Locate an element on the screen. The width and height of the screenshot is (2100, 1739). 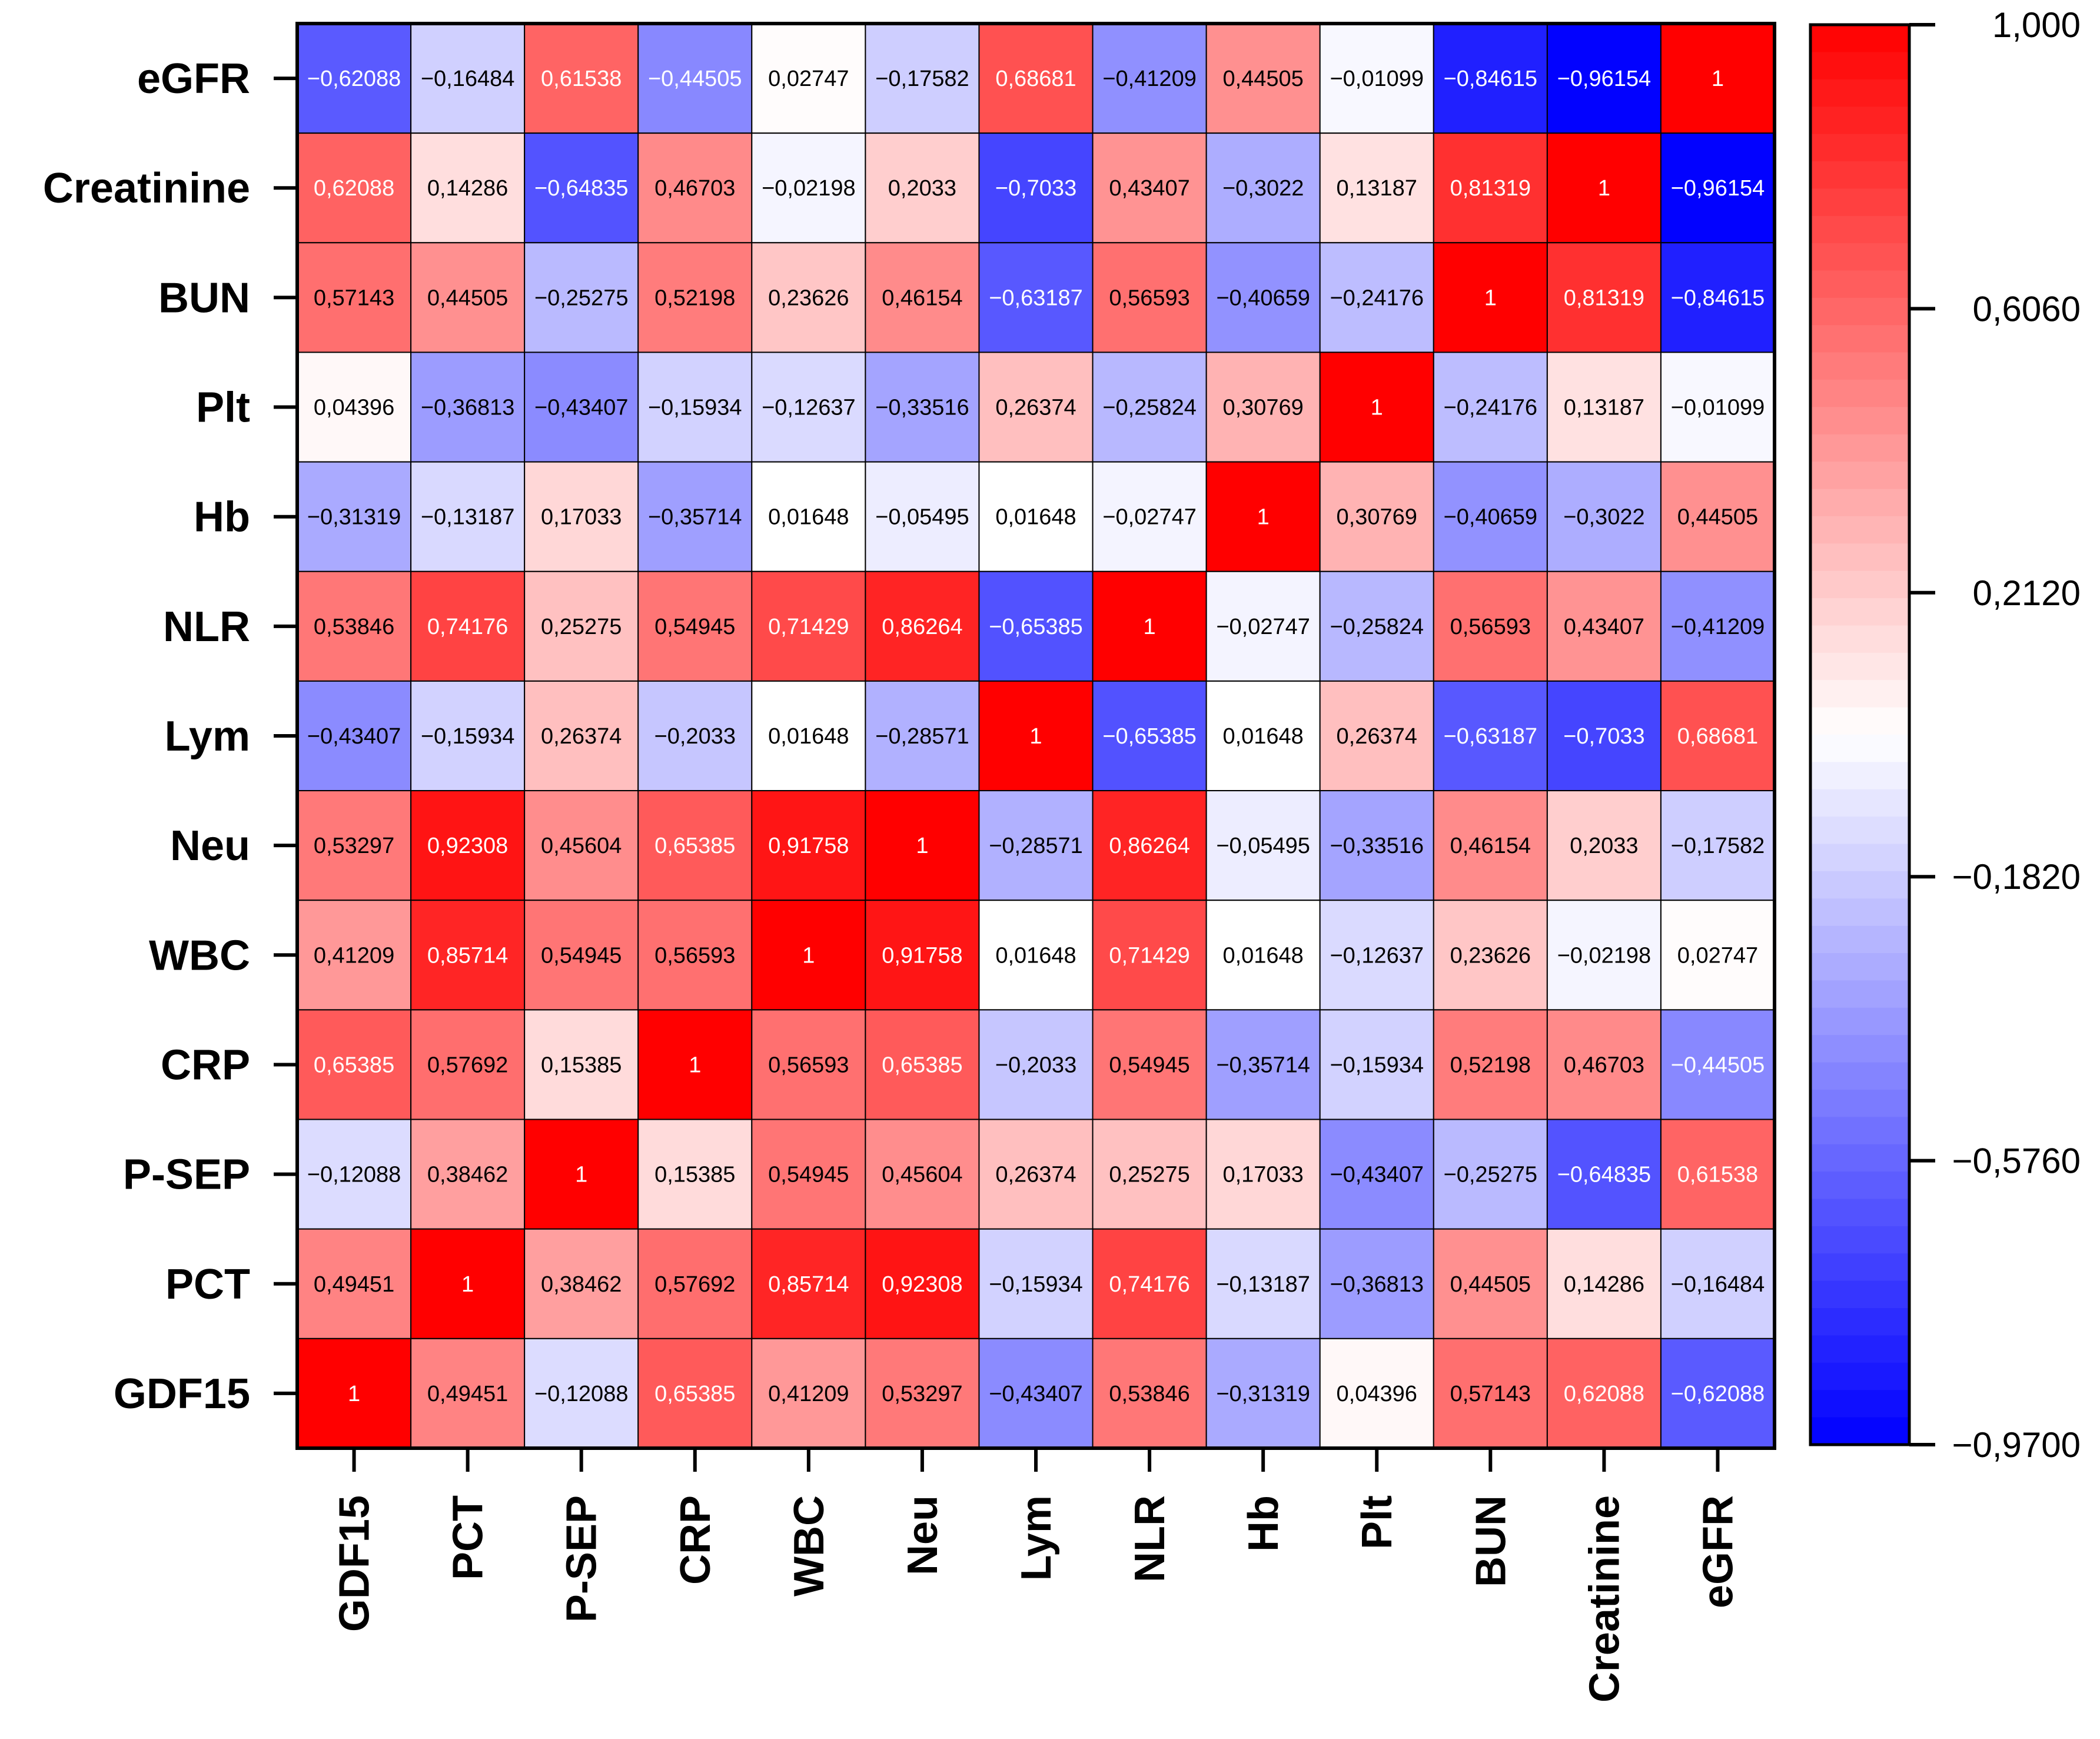
y-tick-label: GDF15 is located at coordinates (182, 1394).